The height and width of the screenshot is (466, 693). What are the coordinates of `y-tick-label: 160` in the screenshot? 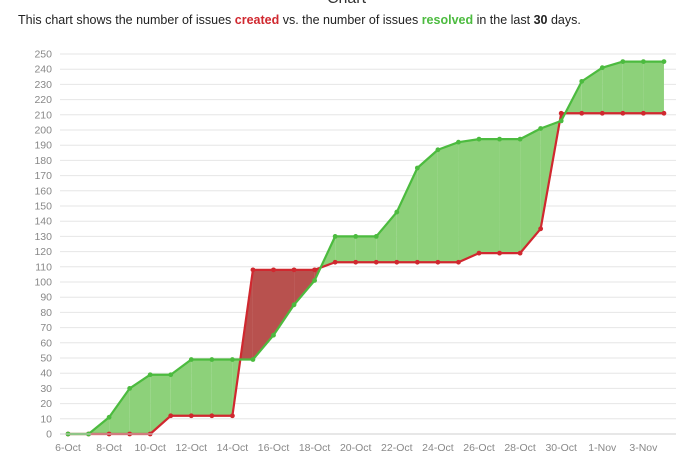 It's located at (43, 191).